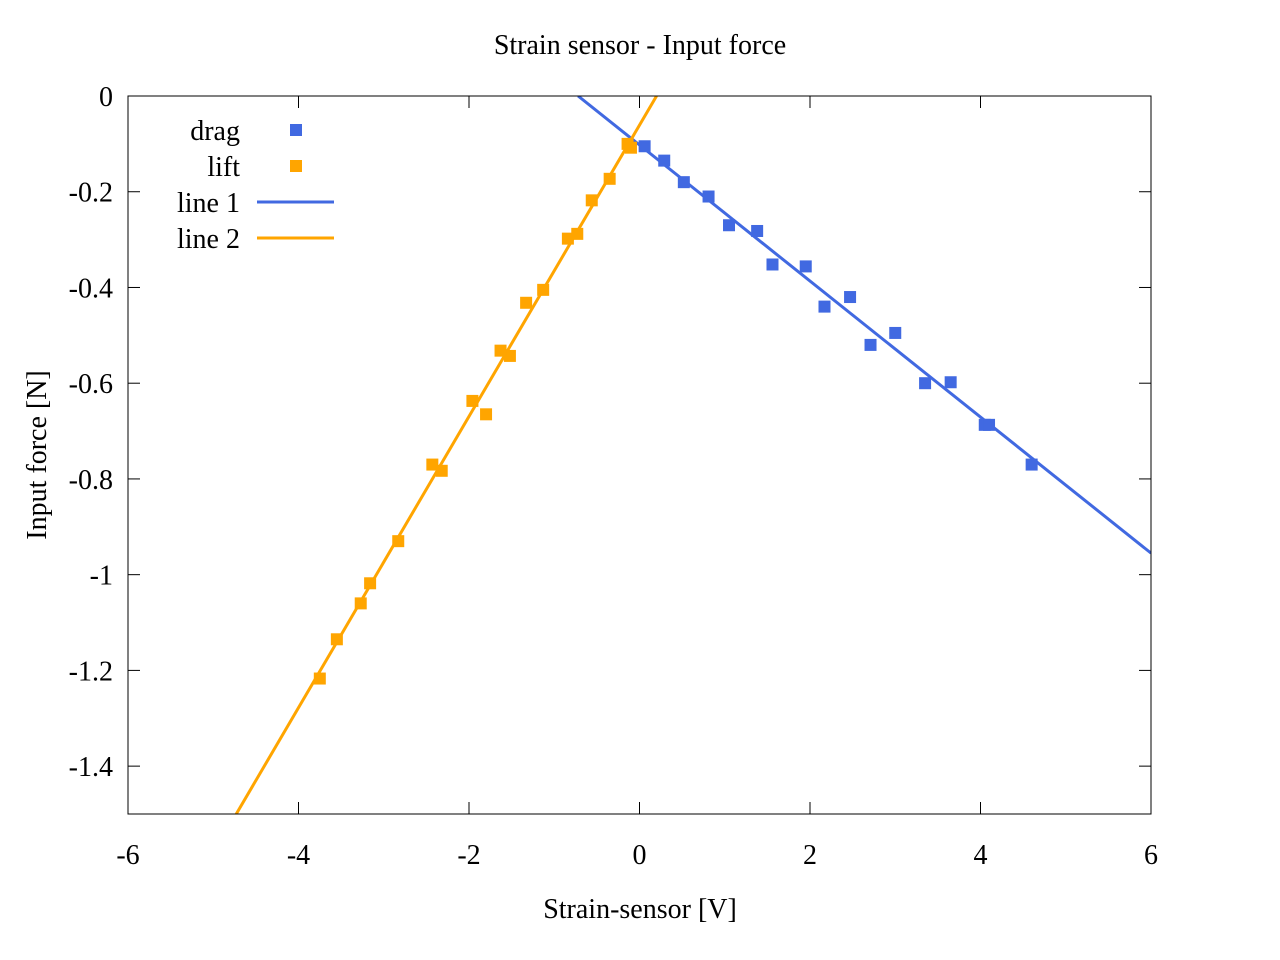 This screenshot has width=1280, height=960. What do you see at coordinates (640, 855) in the screenshot?
I see `x-tick-label: 0` at bounding box center [640, 855].